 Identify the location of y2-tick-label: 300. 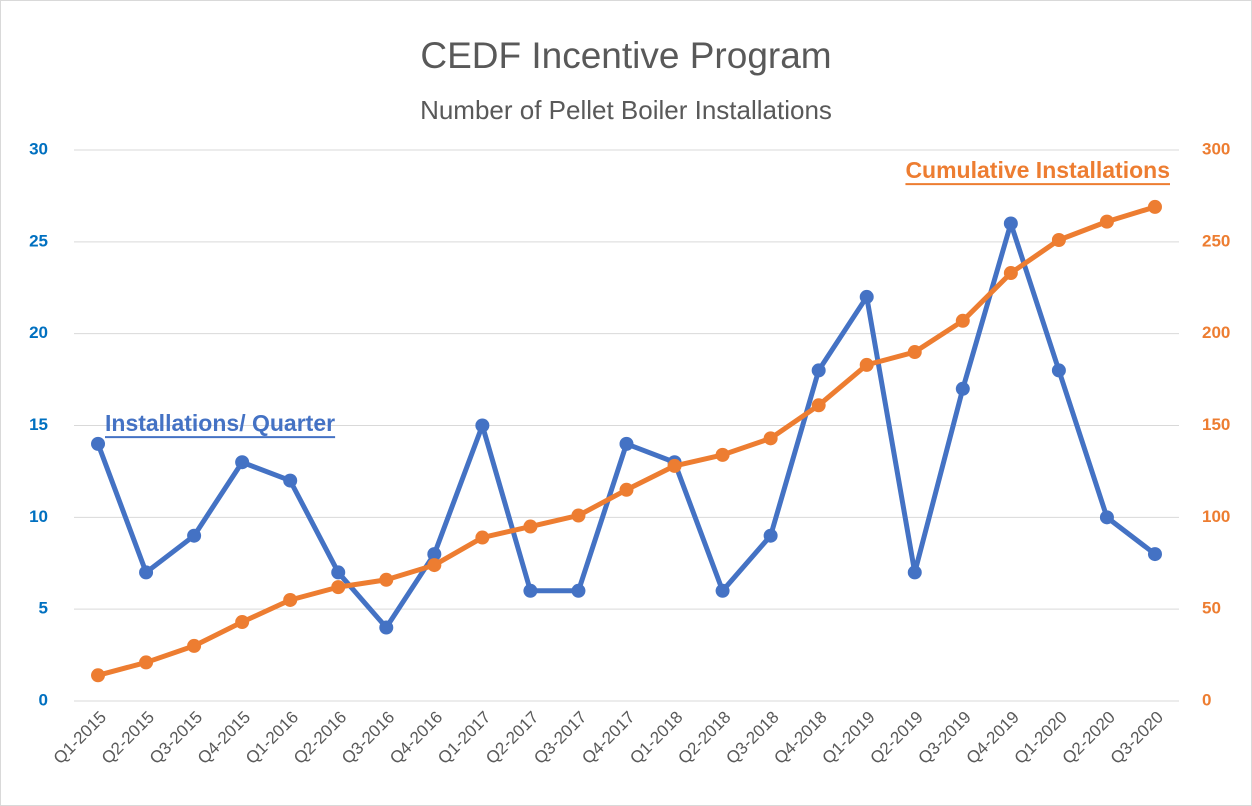
(1216, 148).